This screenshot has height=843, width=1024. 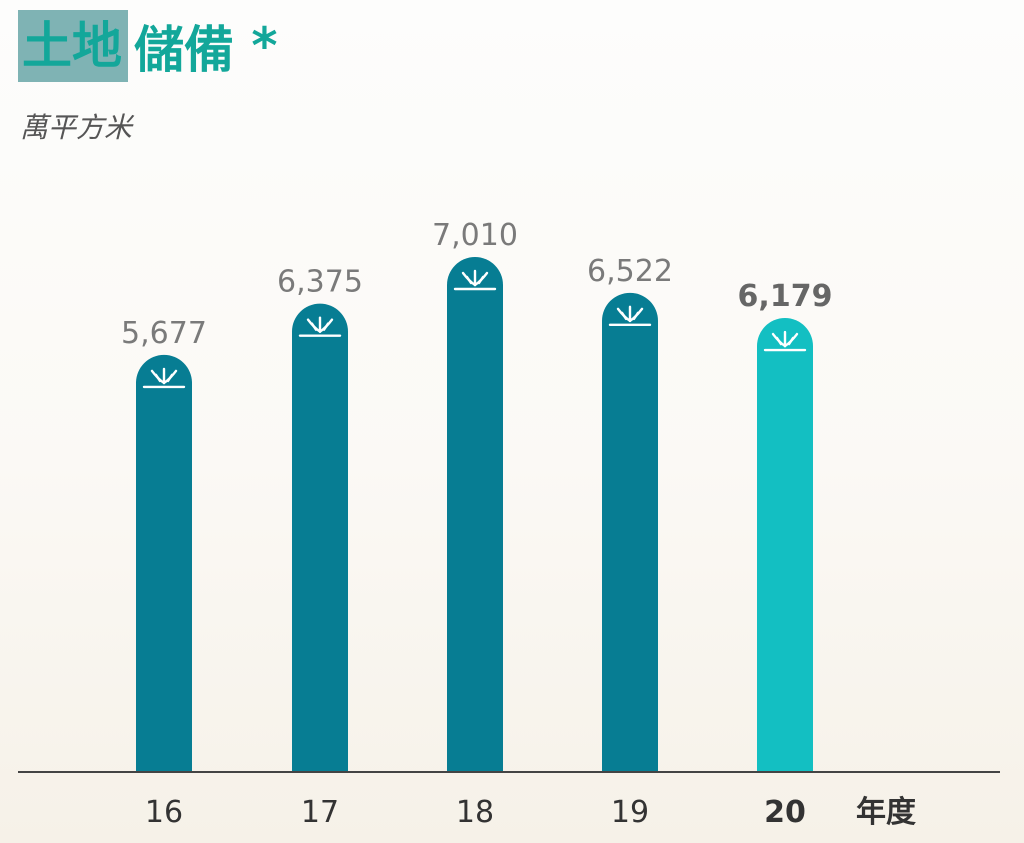 What do you see at coordinates (475, 812) in the screenshot?
I see `x-tick-label-18: 18` at bounding box center [475, 812].